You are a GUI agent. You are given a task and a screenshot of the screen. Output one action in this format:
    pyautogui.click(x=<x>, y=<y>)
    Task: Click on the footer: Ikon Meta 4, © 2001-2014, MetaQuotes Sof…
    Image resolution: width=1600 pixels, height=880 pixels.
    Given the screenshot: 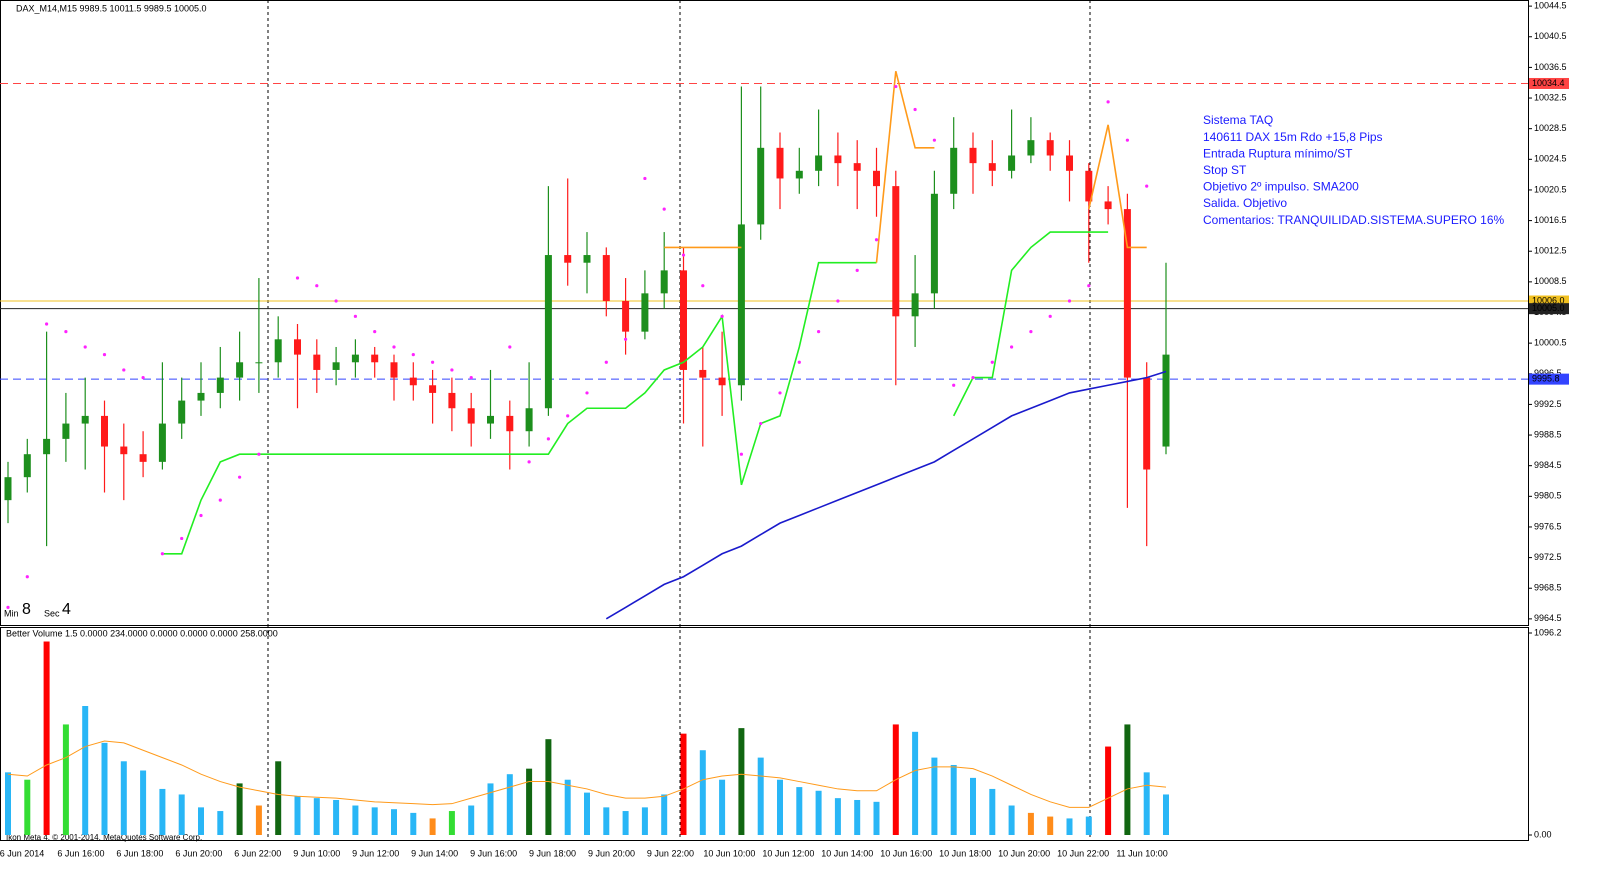 What is the action you would take?
    pyautogui.click(x=104, y=837)
    